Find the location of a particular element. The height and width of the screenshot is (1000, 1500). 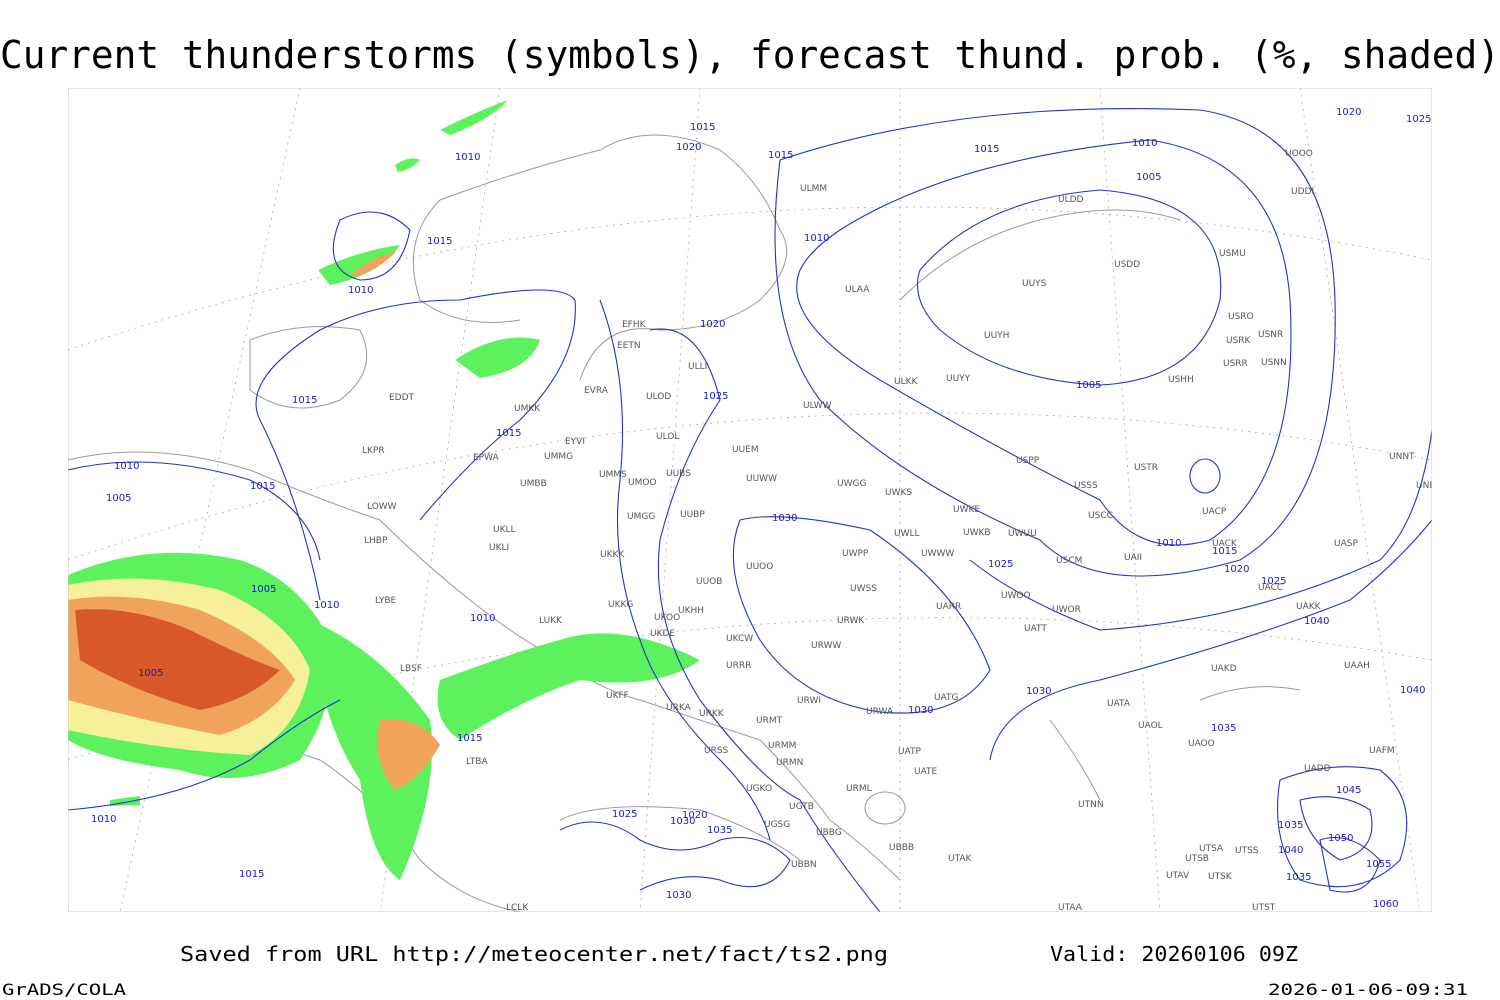

station-label: URML is located at coordinates (859, 789).